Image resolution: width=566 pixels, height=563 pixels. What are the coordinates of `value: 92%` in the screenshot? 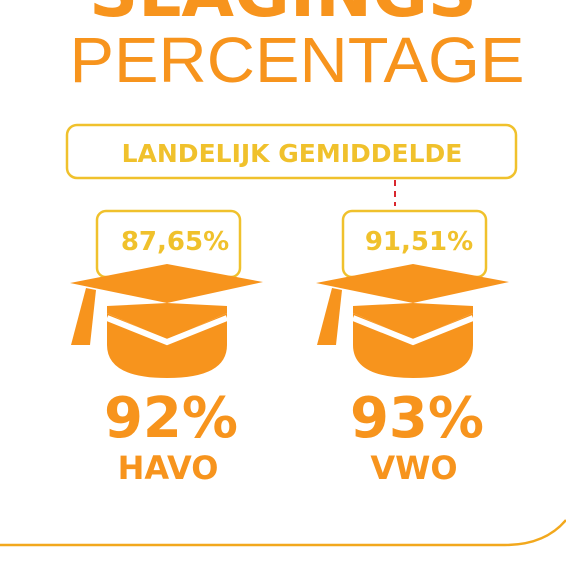 It's located at (171, 418).